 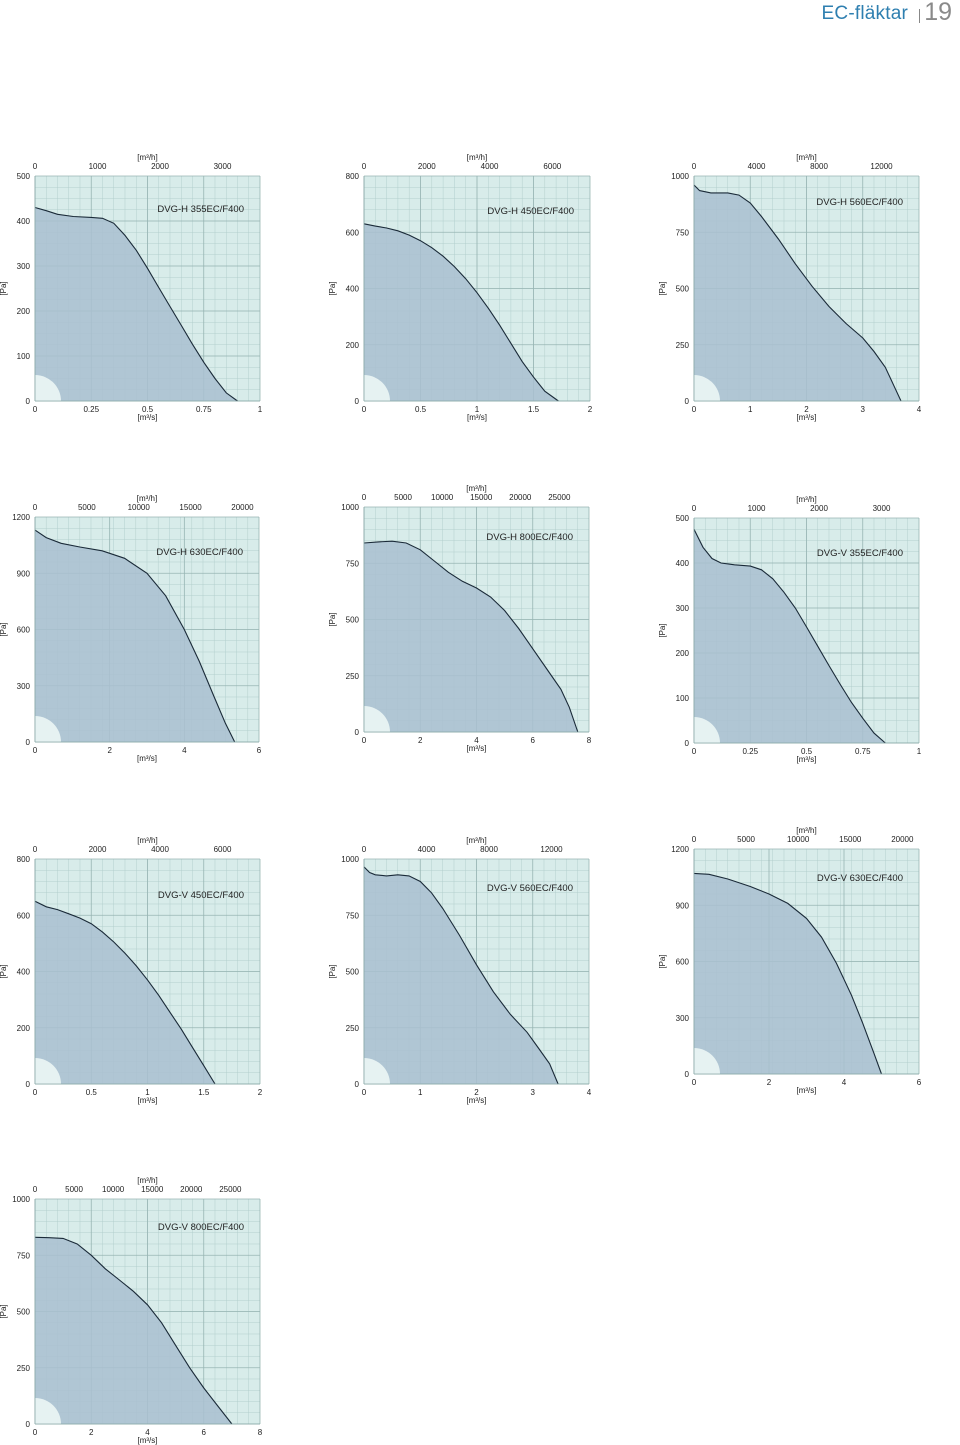 What do you see at coordinates (680, 849) in the screenshot?
I see `y-tick-label: 1200` at bounding box center [680, 849].